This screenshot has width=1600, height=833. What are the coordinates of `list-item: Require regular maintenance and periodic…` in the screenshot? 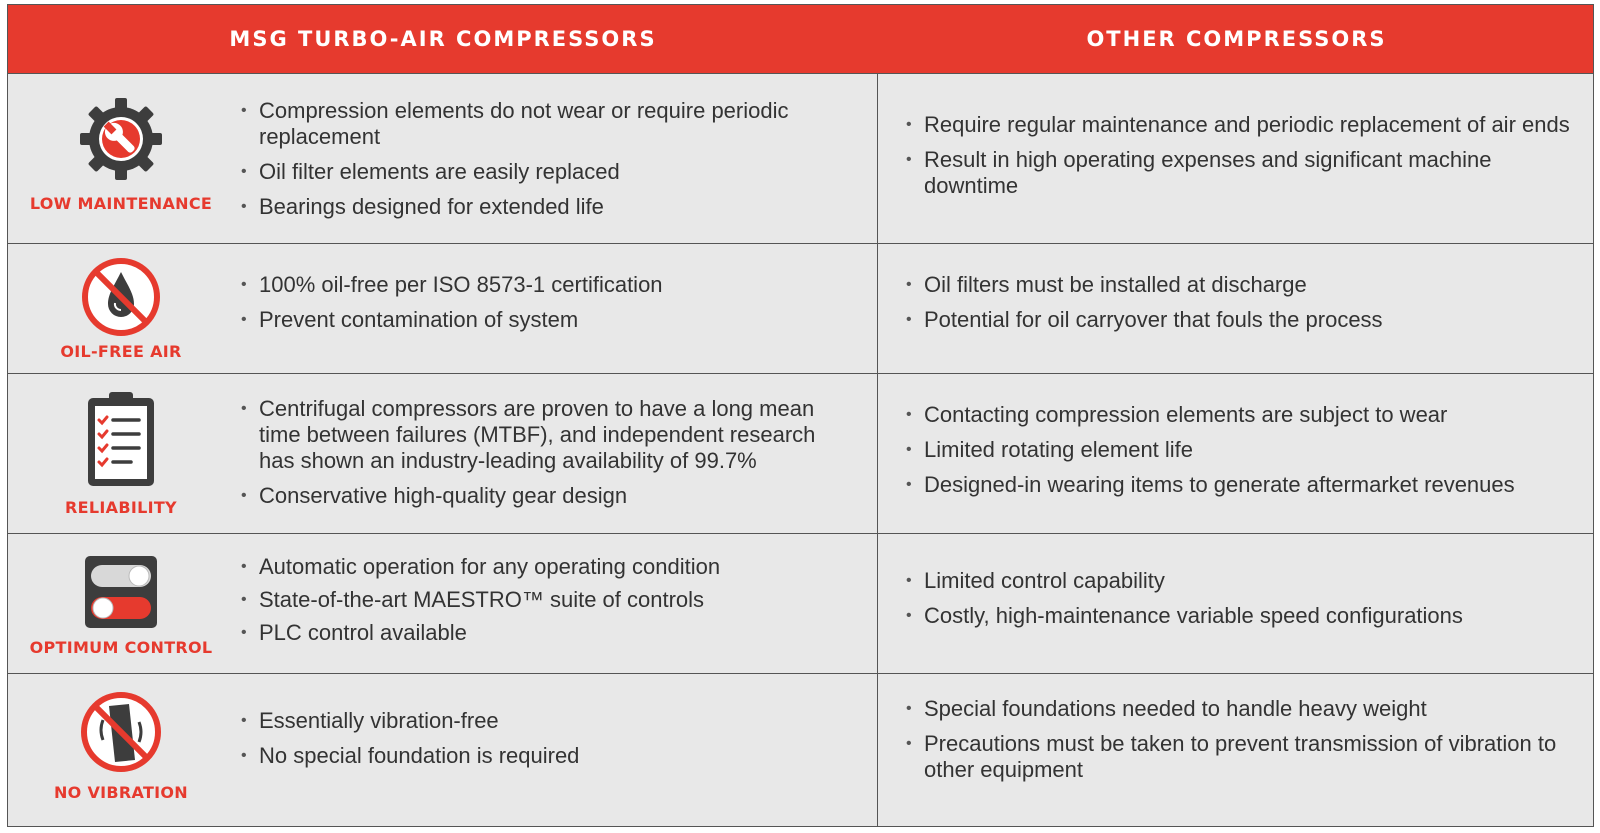 It's located at (1243, 125).